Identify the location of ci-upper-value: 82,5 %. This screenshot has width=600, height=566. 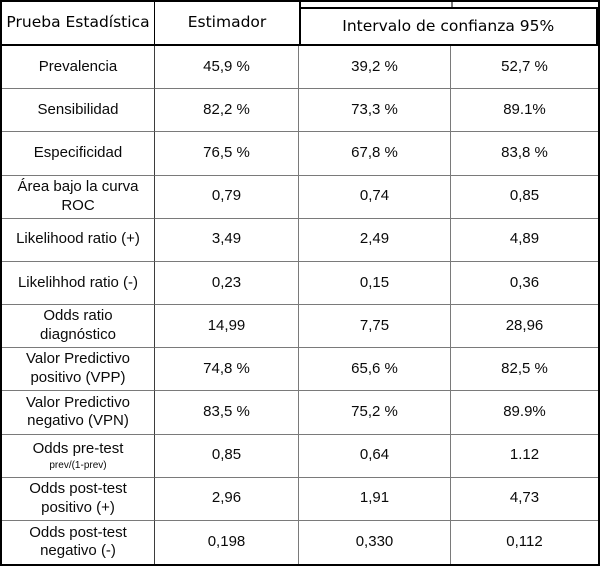
(524, 370).